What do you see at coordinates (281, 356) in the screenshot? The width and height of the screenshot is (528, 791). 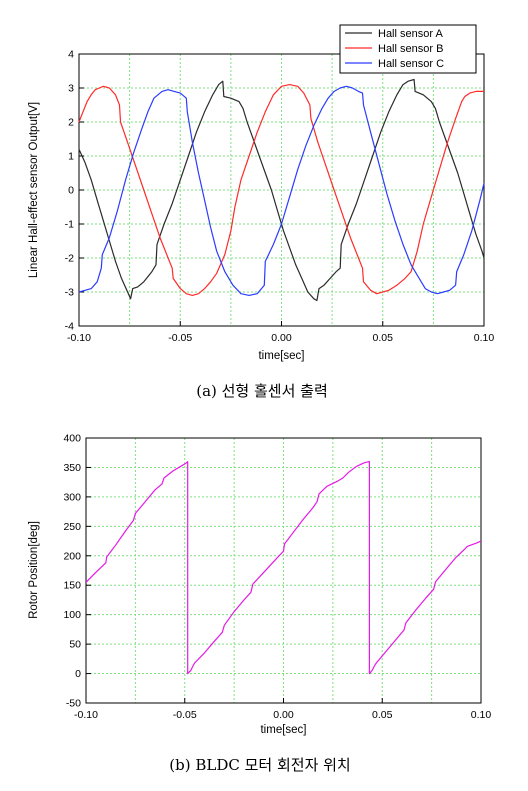 I see `chart-a-xlabel: time[sec]` at bounding box center [281, 356].